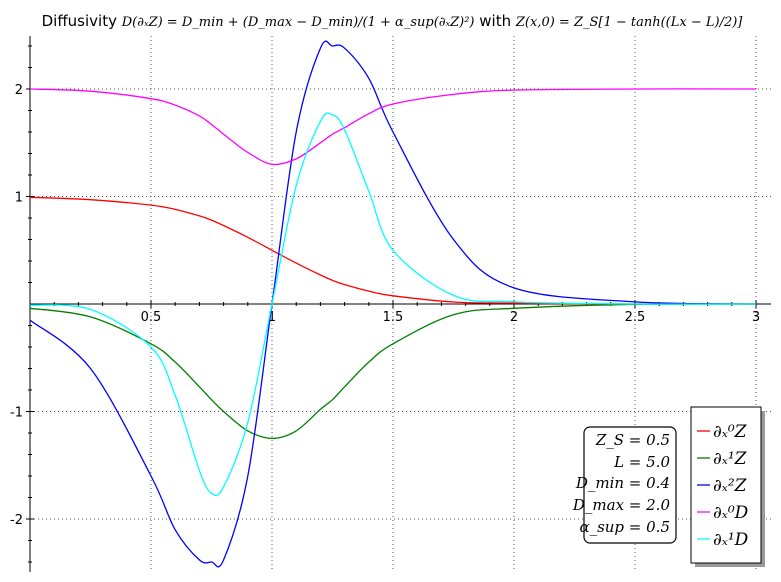 This screenshot has width=781, height=582. Describe the element at coordinates (19, 198) in the screenshot. I see `y-tick-label: 1` at that location.